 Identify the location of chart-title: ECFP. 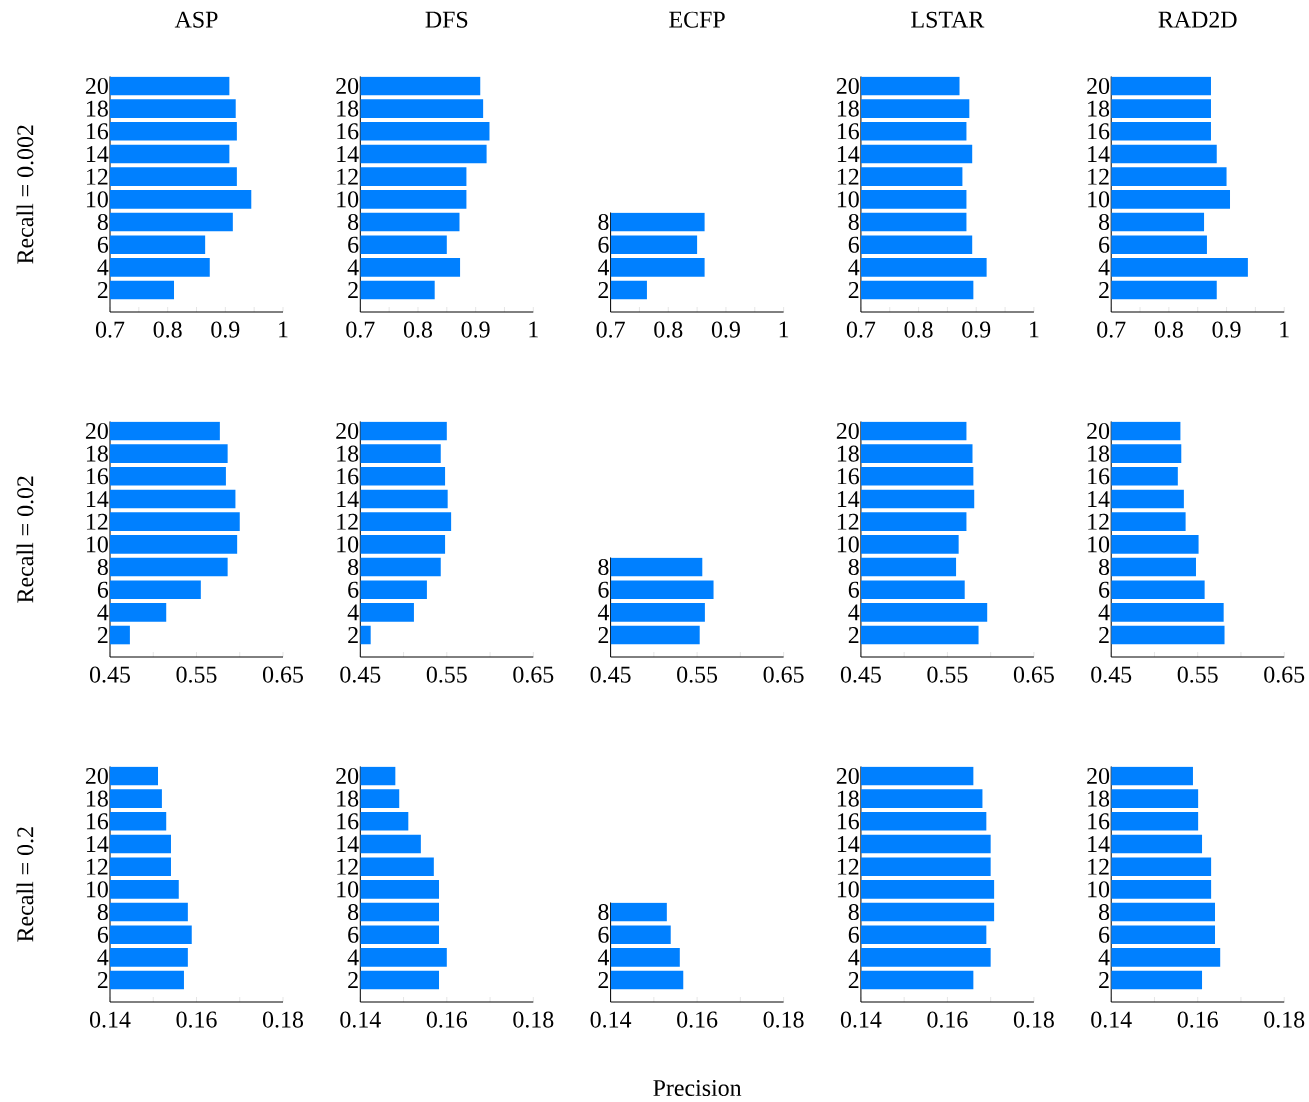
(697, 19).